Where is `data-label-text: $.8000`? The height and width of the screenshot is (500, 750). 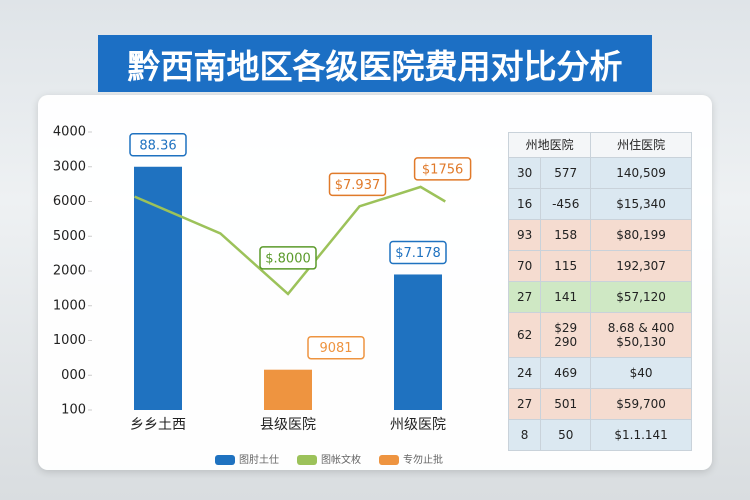 data-label-text: $.8000 is located at coordinates (288, 258).